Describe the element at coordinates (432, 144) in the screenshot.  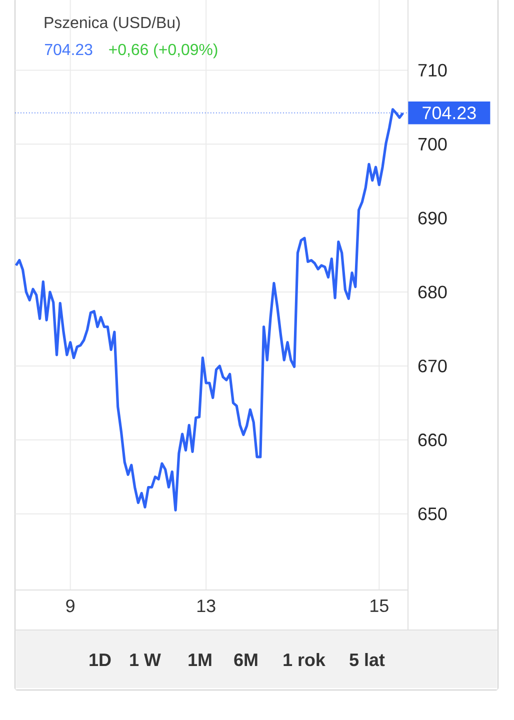
I see `y-tick-label: 700` at that location.